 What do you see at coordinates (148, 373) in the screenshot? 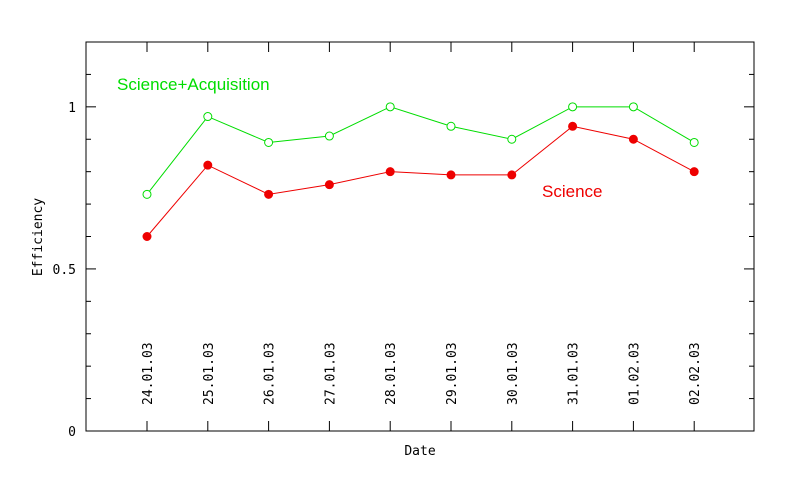
I see `x-tick-label: 24.01.03` at bounding box center [148, 373].